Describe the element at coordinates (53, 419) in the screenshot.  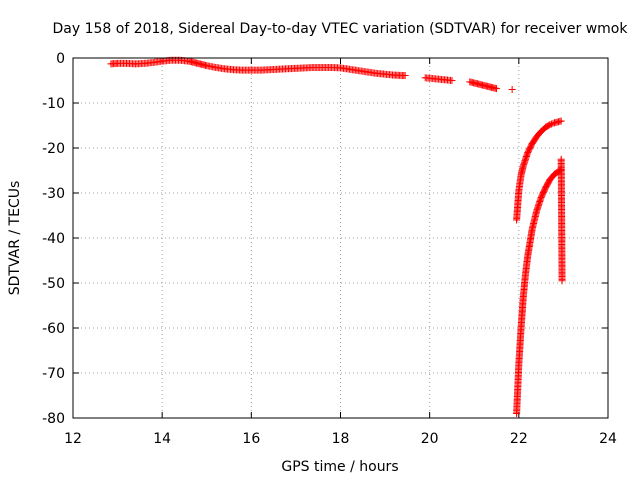
I see `y-tick-label: -80` at that location.